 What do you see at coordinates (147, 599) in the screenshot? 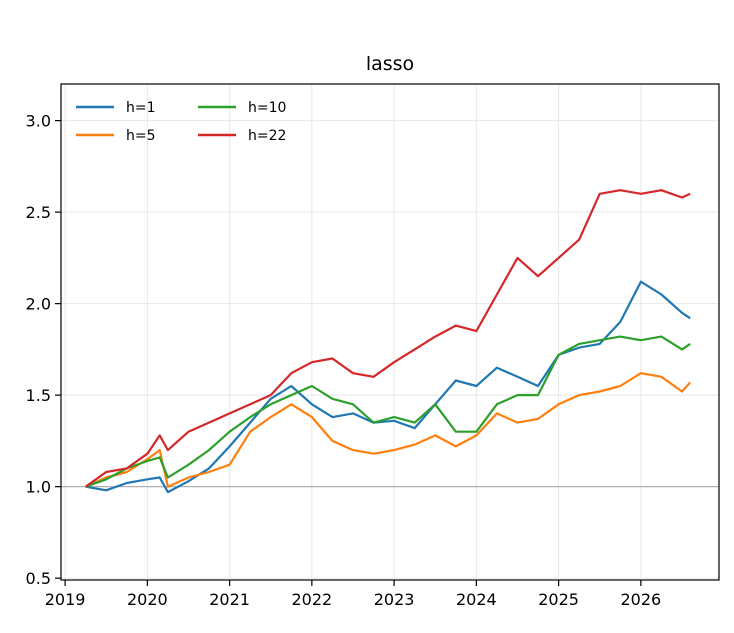
I see `x-tick-label: 2020` at bounding box center [147, 599].